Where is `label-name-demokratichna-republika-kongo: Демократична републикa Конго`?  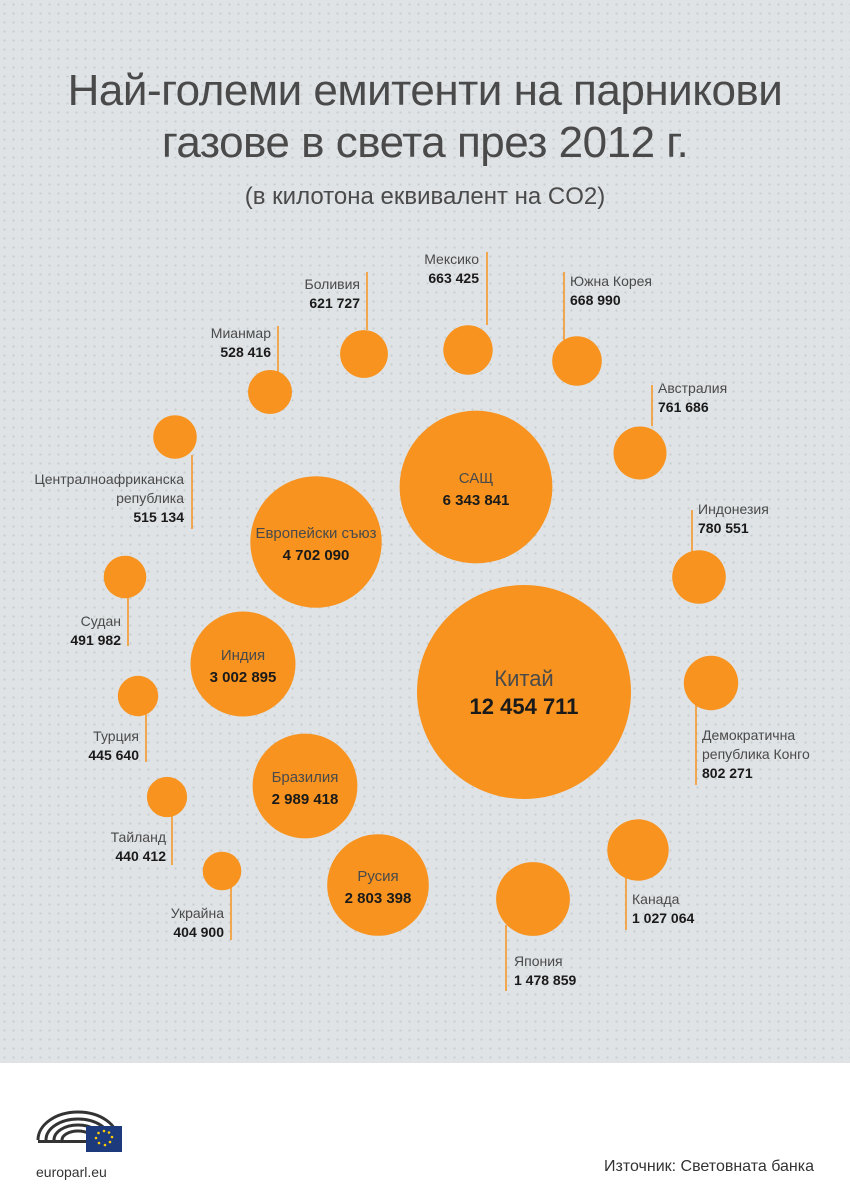 label-name-demokratichna-republika-kongo: Демократична републикa Конго is located at coordinates (756, 744).